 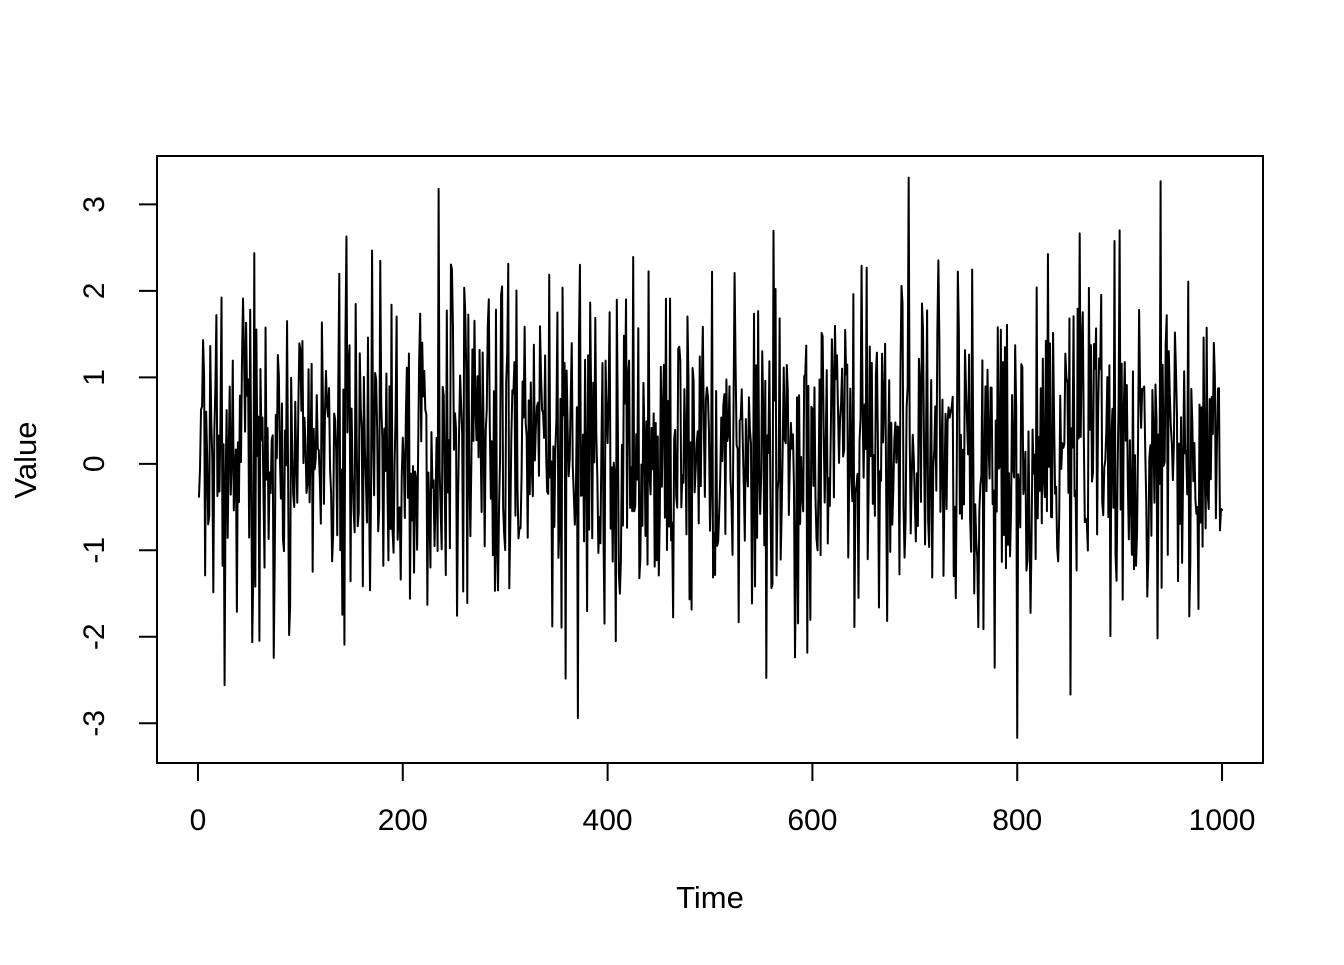 What do you see at coordinates (94, 550) in the screenshot?
I see `y-tick-label: -1` at bounding box center [94, 550].